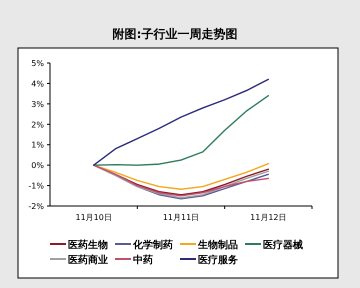 This screenshot has width=360, height=288. I want to click on legend-label: 医疗服务, so click(218, 260).